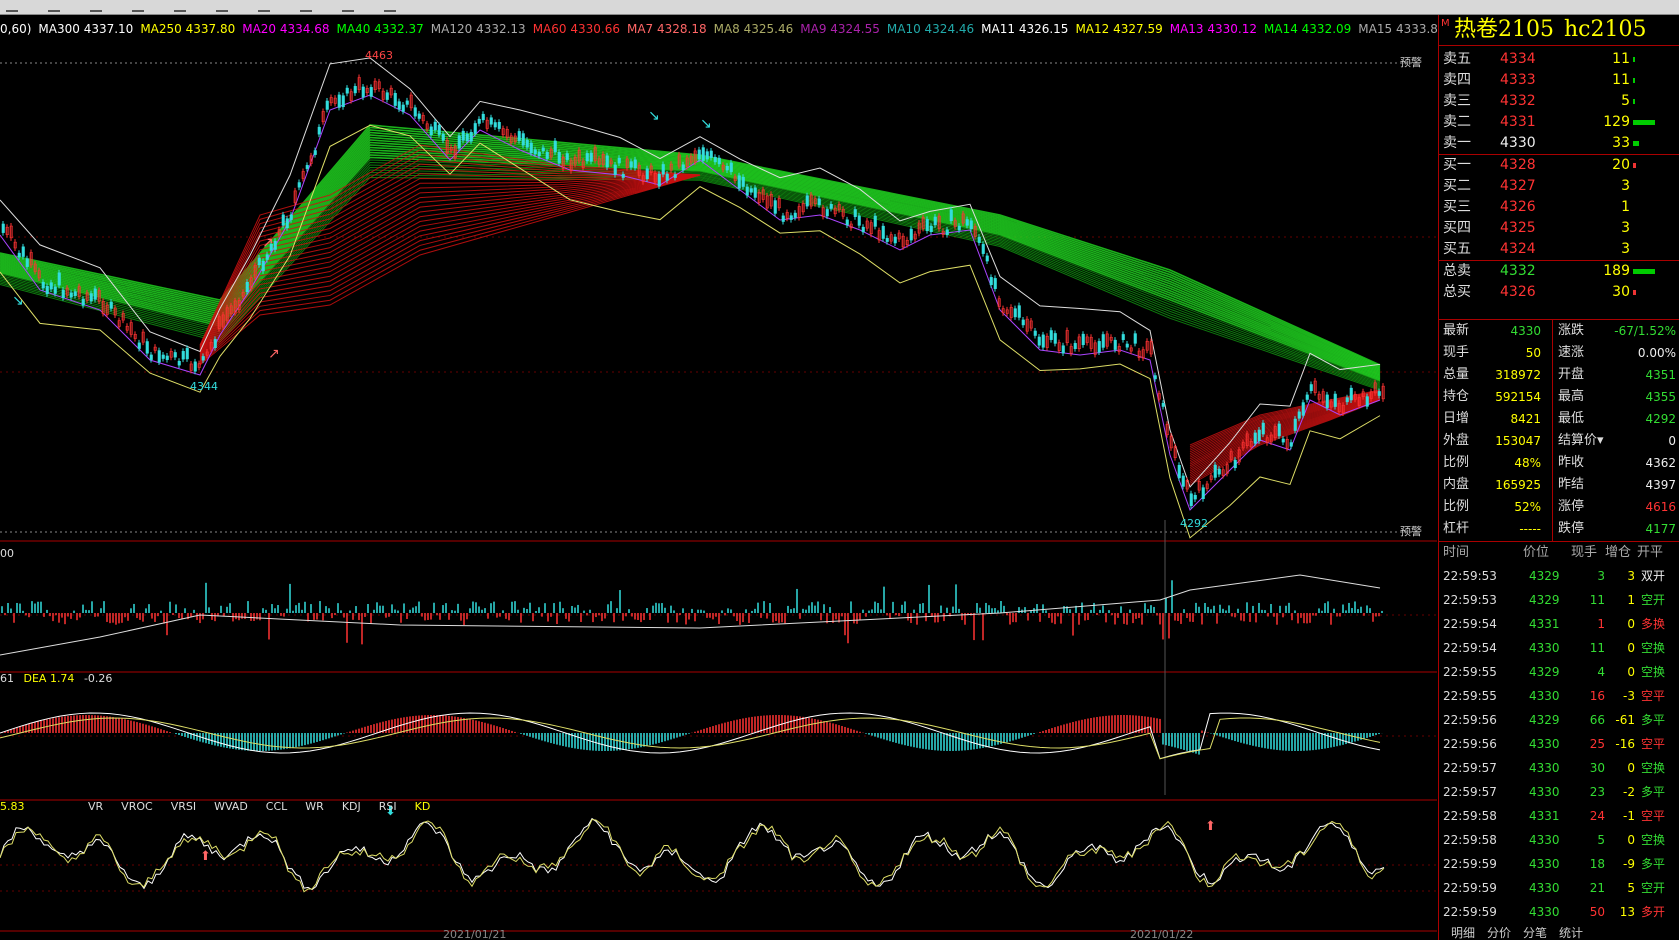 The width and height of the screenshot is (1679, 940). Describe the element at coordinates (753, 29) in the screenshot. I see `legend-item: MA8 4325.46` at that location.